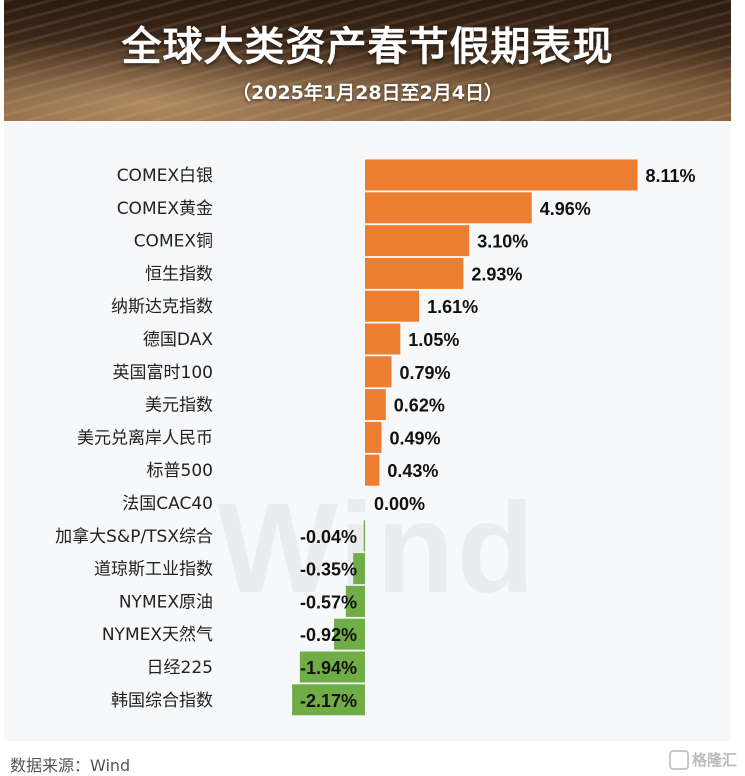  Describe the element at coordinates (419, 406) in the screenshot. I see `value-label-7: 0.62%` at that location.